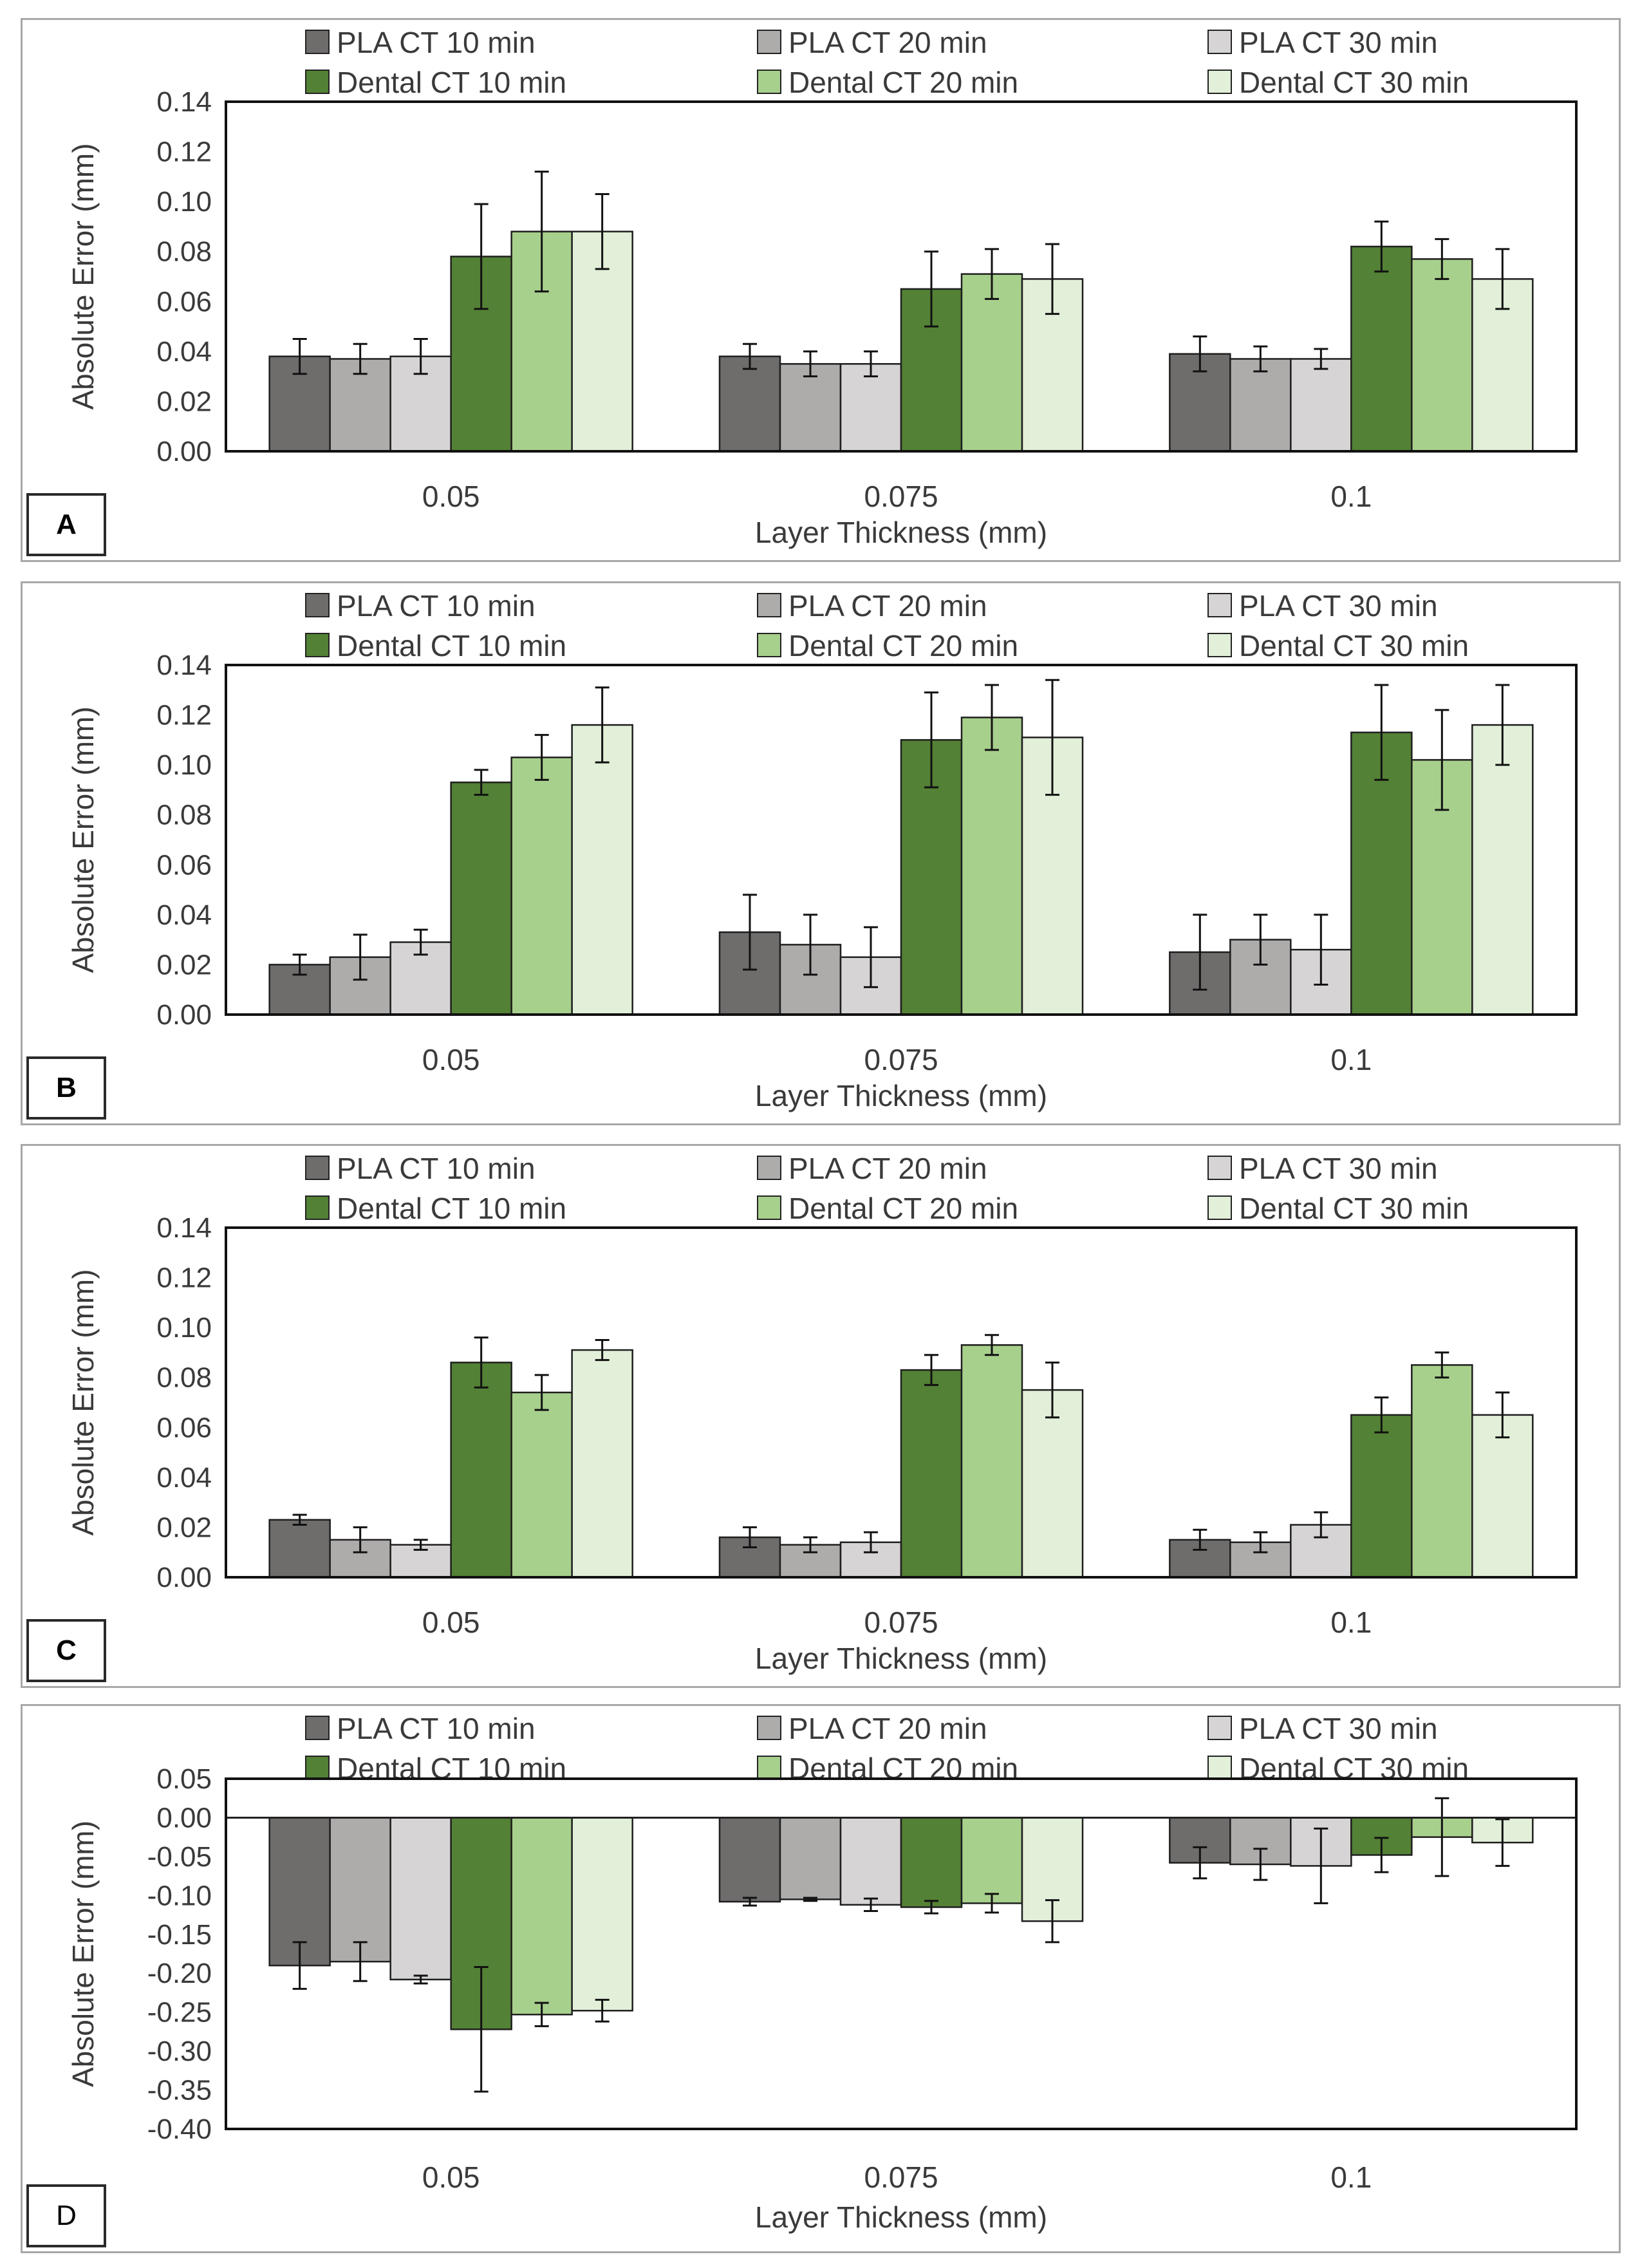  Describe the element at coordinates (179, 2129) in the screenshot. I see `y-tick-label: -0.40` at that location.